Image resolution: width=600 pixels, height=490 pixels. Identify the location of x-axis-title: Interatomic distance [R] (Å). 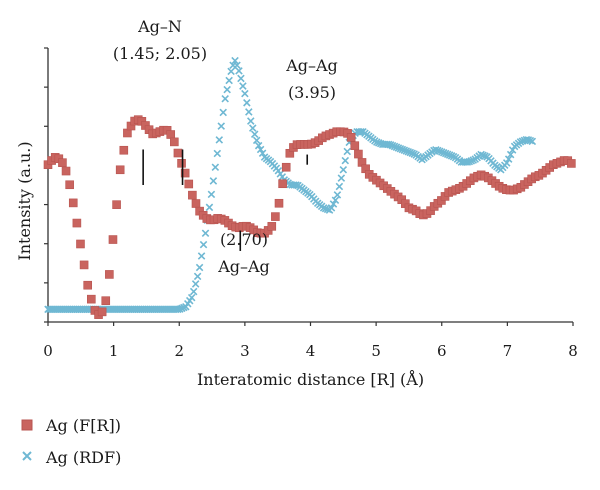
(310, 379).